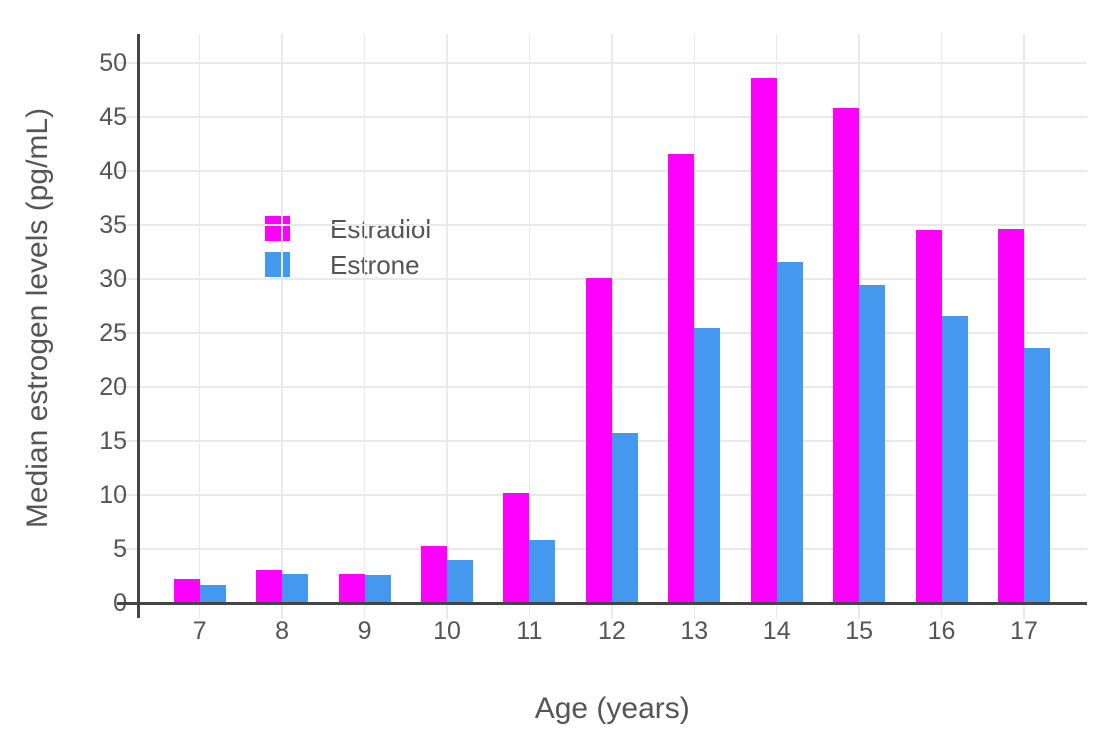 This screenshot has height=748, width=1112. Describe the element at coordinates (381, 229) in the screenshot. I see `legend-label-estradiol: Estradiol` at that location.